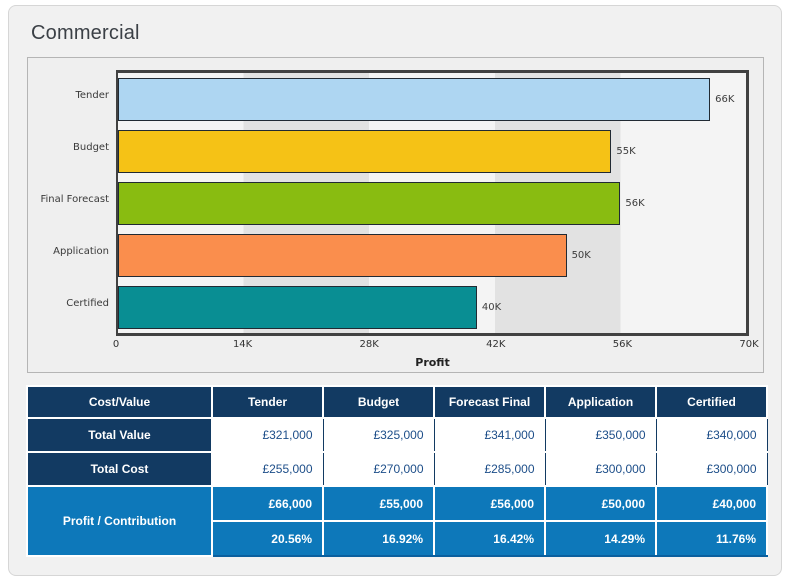  I want to click on profit-percent-cell: 16.42%, so click(489, 538).